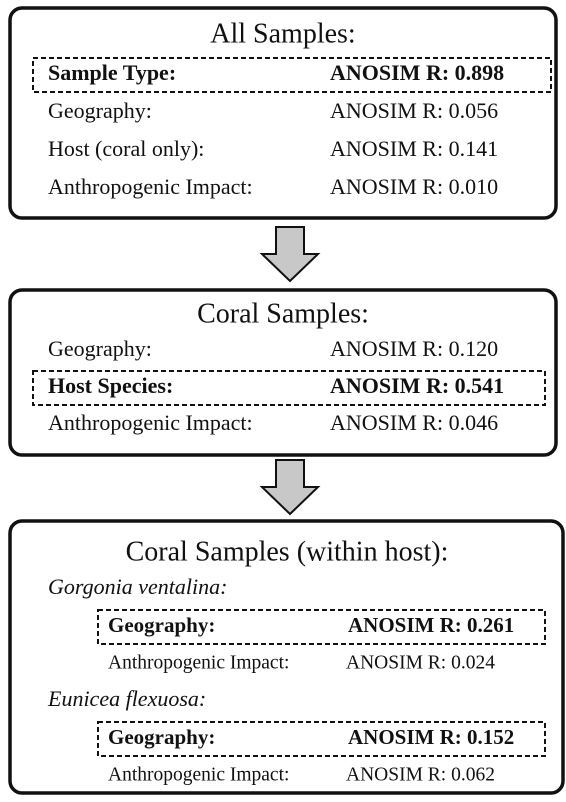 The image size is (566, 802). Describe the element at coordinates (126, 698) in the screenshot. I see `host-name: Eunicea flexuosa:` at that location.